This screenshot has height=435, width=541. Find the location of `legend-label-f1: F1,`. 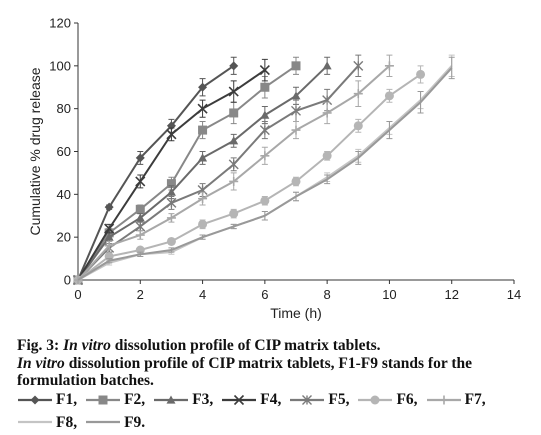

legend-label-f1: F1, is located at coordinates (67, 399).